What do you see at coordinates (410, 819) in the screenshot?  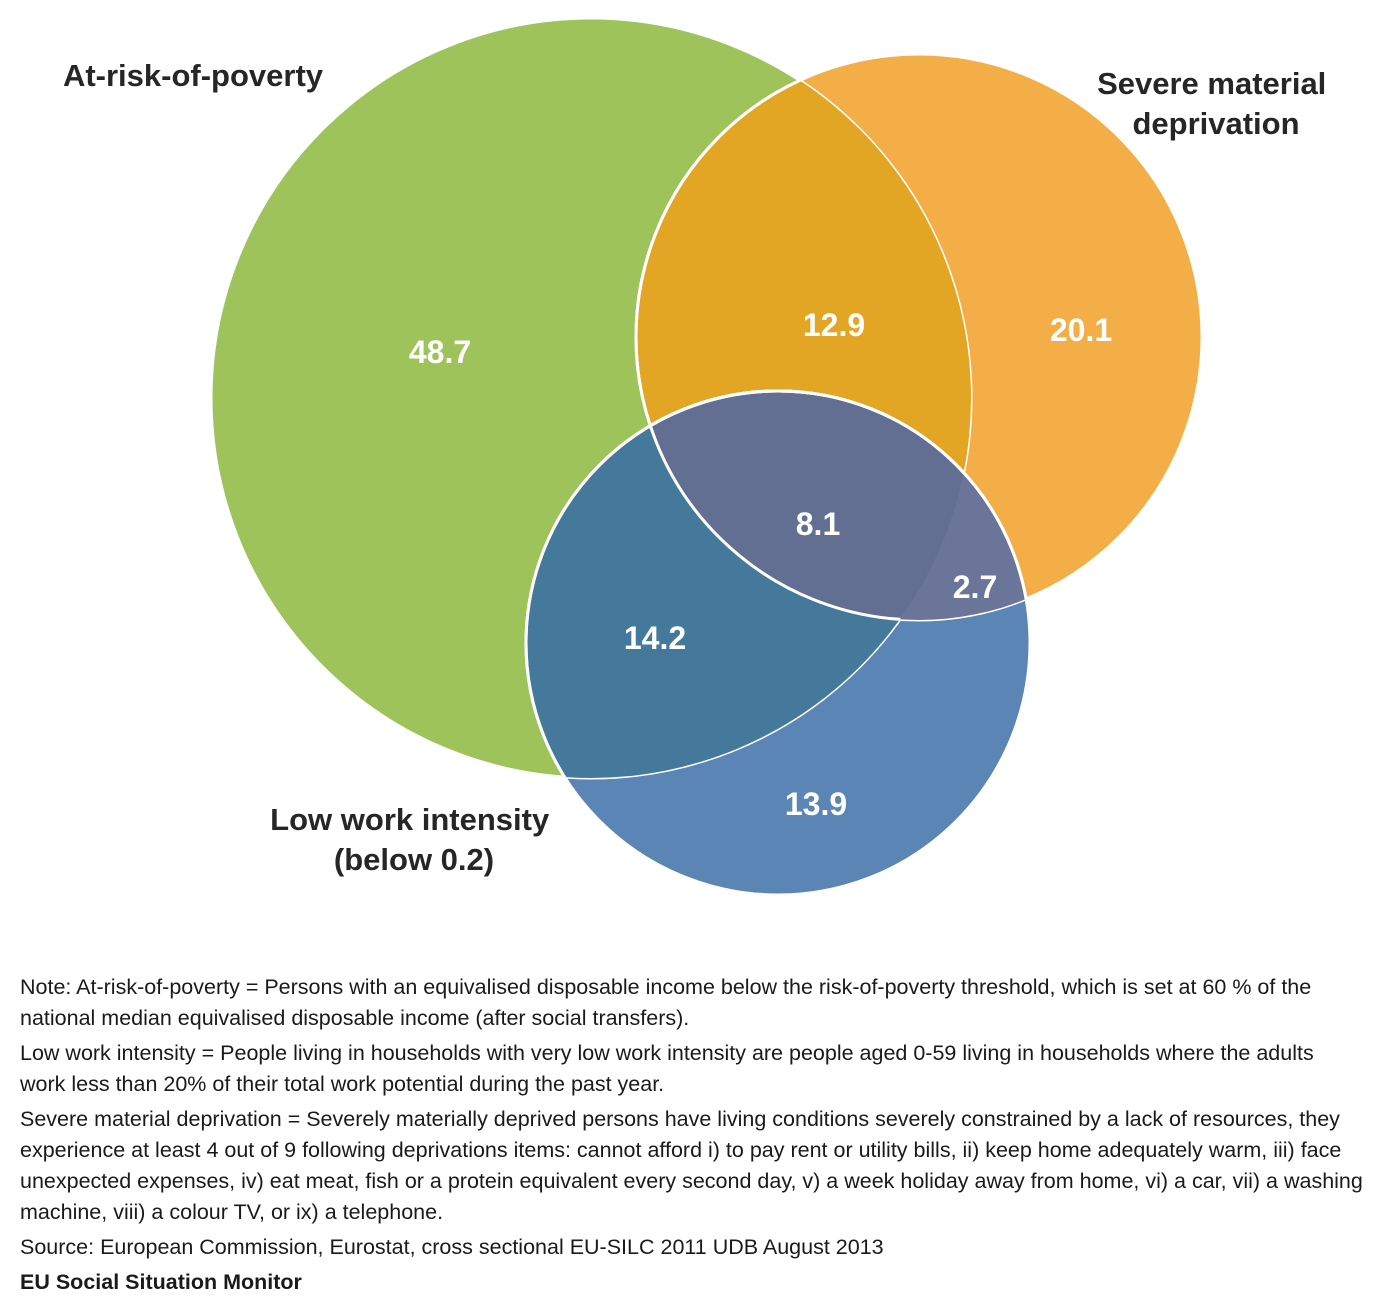 I see `work-label-line-1: Low work intensity` at bounding box center [410, 819].